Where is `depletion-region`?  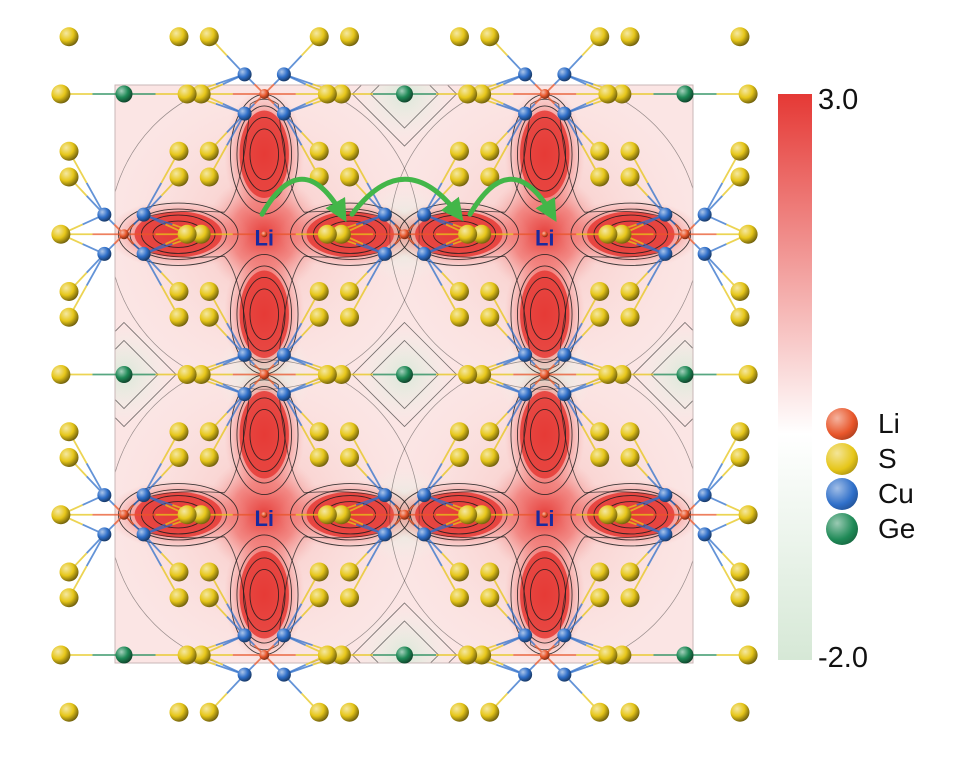 depletion-region is located at coordinates (404, 635).